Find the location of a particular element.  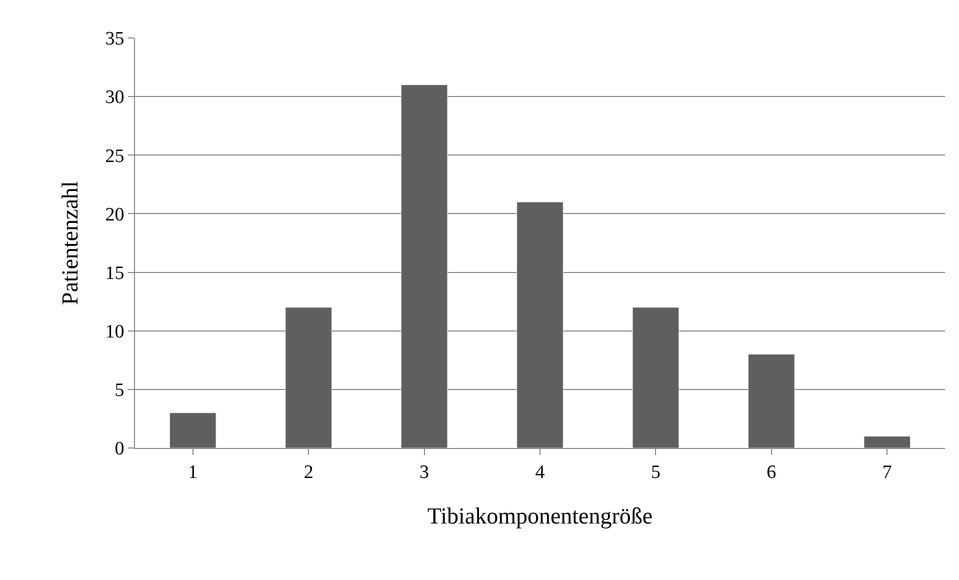

x-tick-label: 1 is located at coordinates (193, 472).